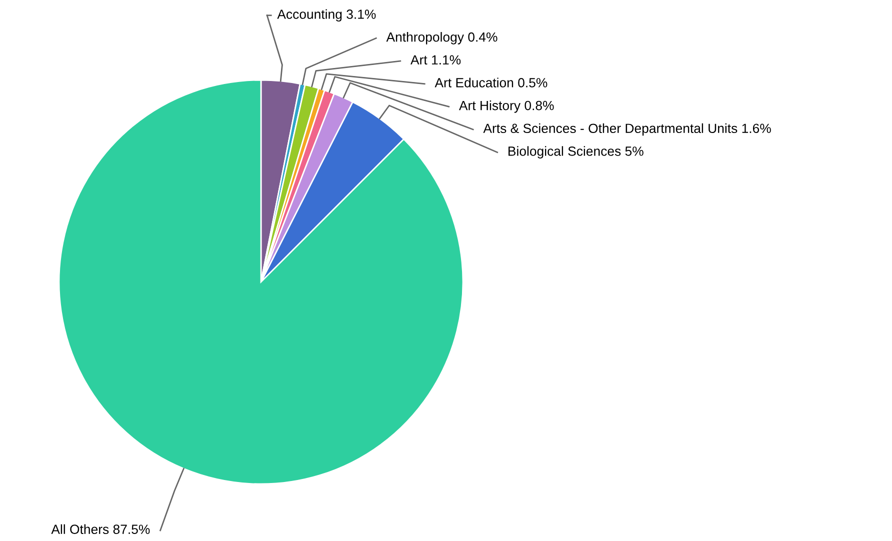  Describe the element at coordinates (576, 152) in the screenshot. I see `slice-label: Biological Sciences 5%` at that location.